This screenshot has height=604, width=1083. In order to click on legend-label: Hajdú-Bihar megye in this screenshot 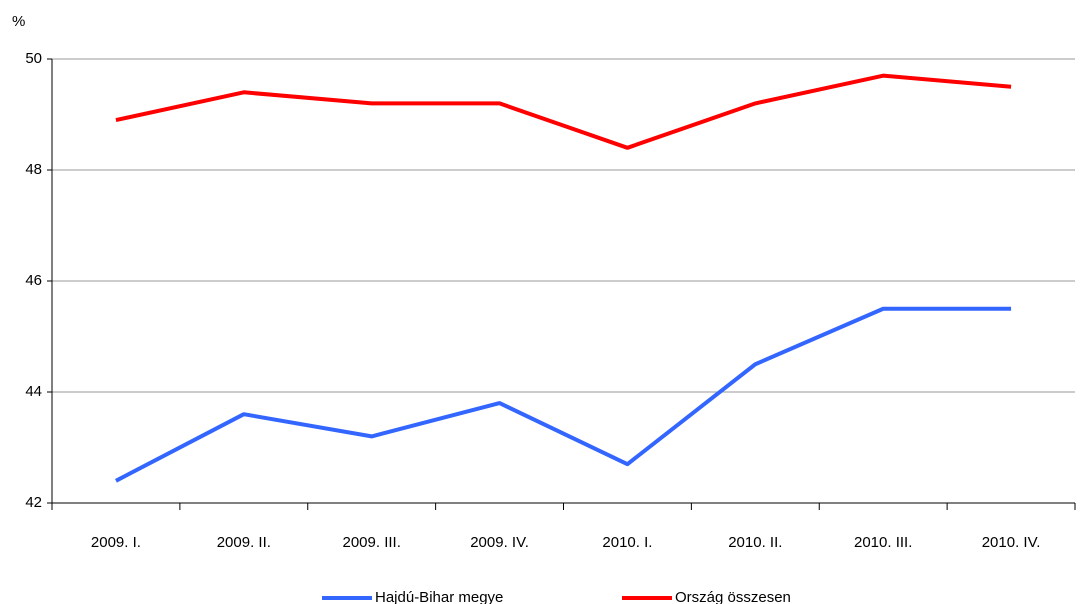, I will do `click(439, 596)`.